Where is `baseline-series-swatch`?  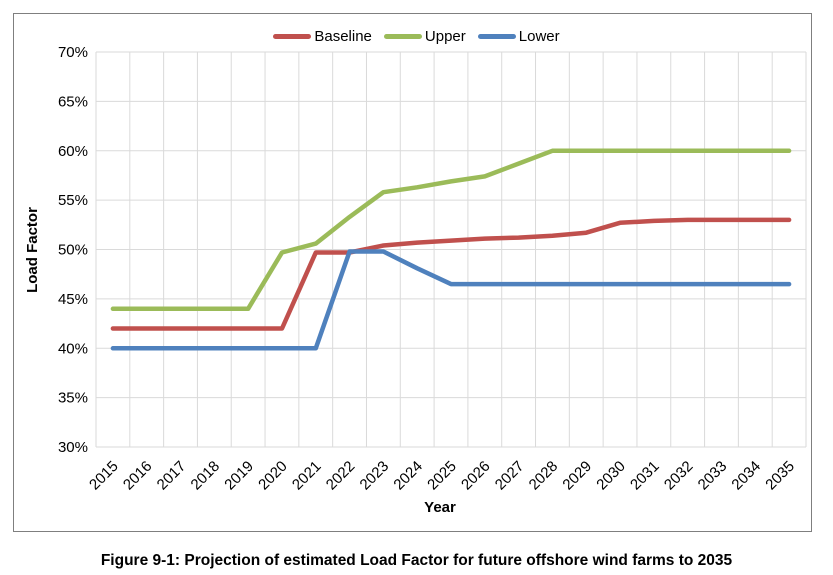
baseline-series-swatch is located at coordinates (292, 36).